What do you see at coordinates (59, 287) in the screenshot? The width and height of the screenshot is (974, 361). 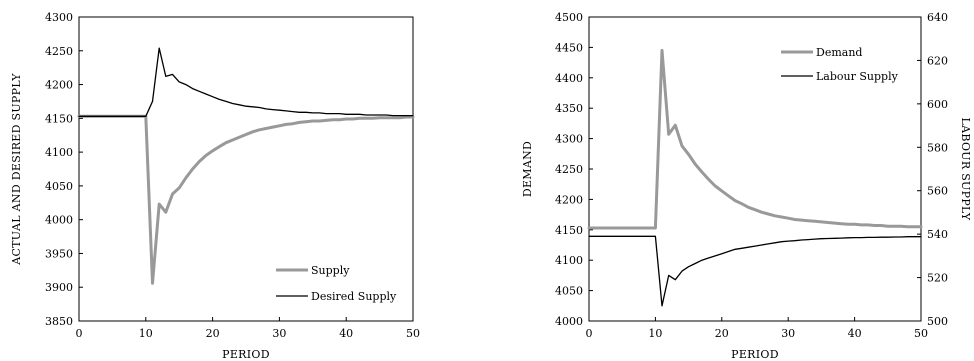 I see `y-tick-label: 3900` at bounding box center [59, 287].